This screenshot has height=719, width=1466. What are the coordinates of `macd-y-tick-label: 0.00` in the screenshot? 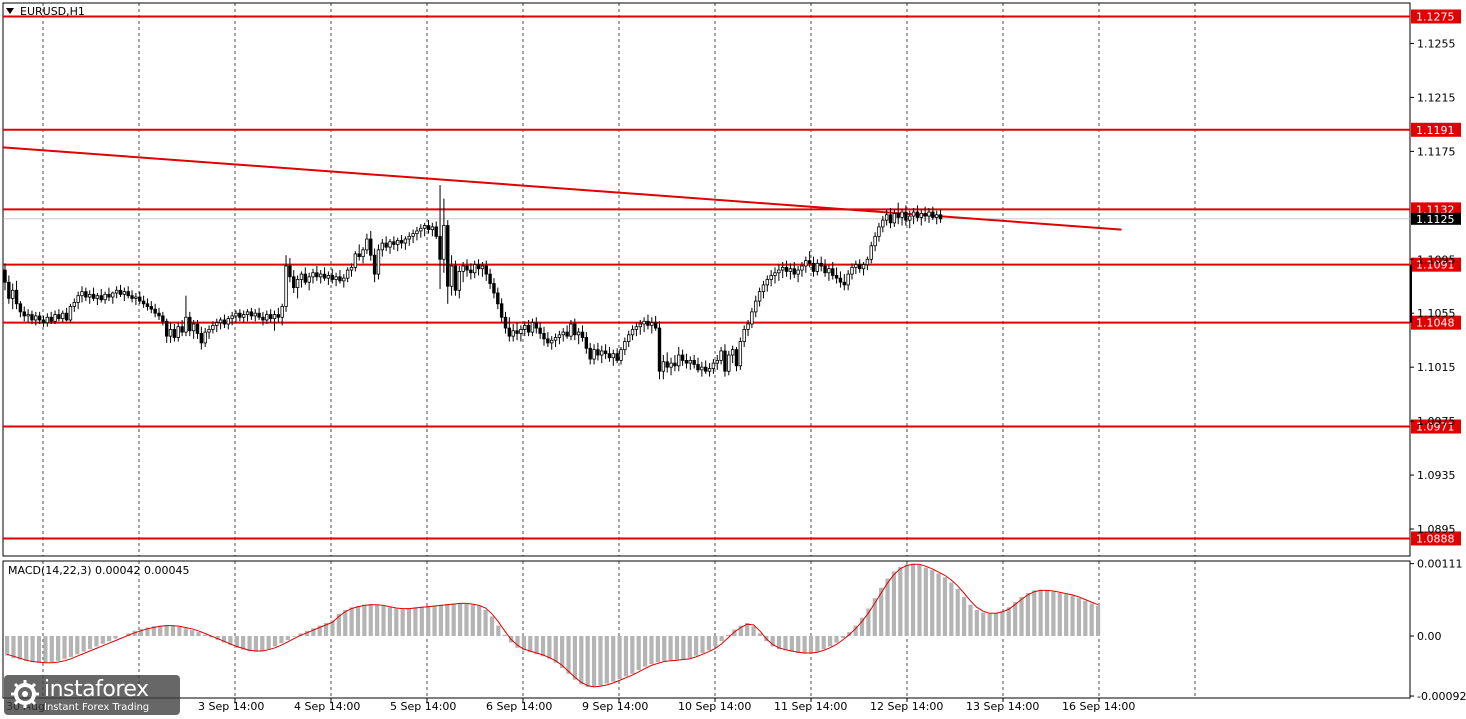 It's located at (1429, 636).